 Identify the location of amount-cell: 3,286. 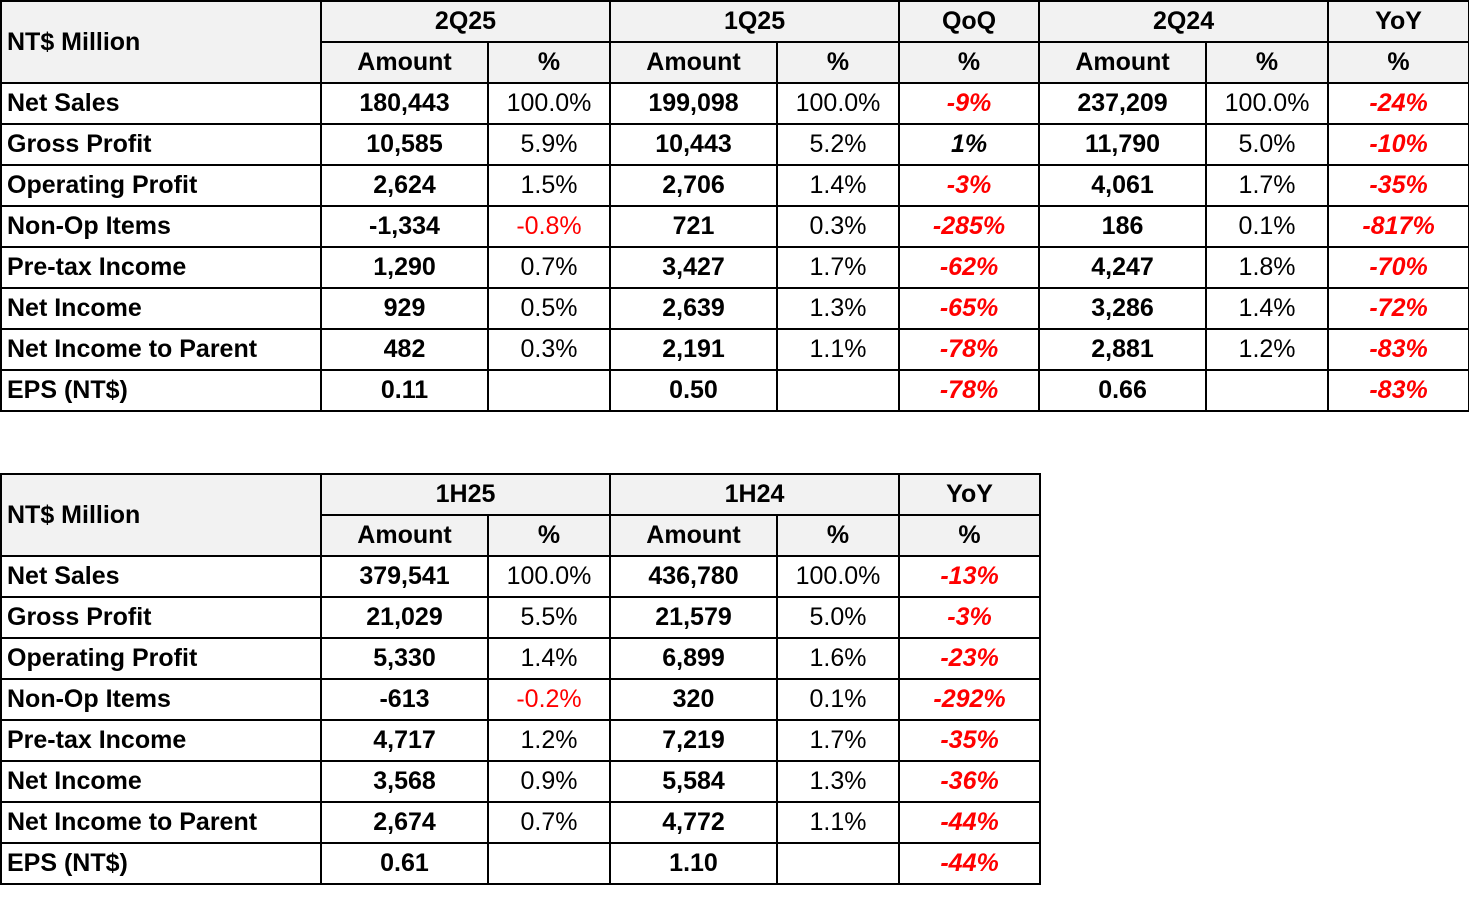
(1123, 308).